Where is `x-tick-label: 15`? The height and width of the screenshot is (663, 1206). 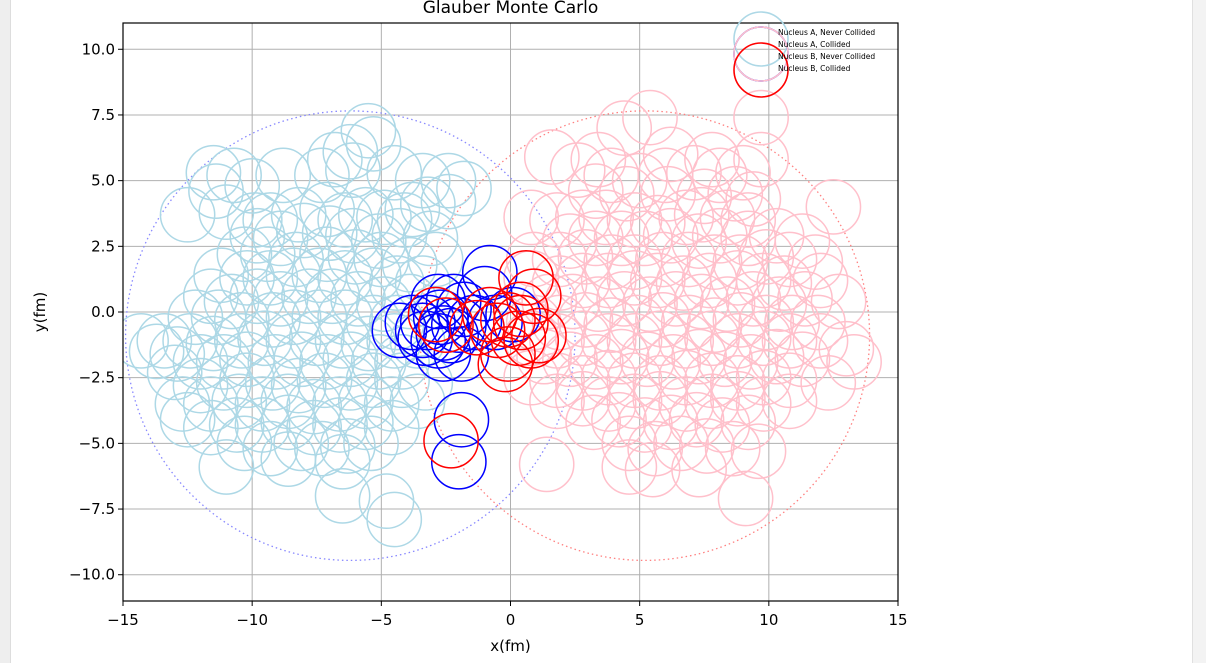
x-tick-label: 15 is located at coordinates (897, 620).